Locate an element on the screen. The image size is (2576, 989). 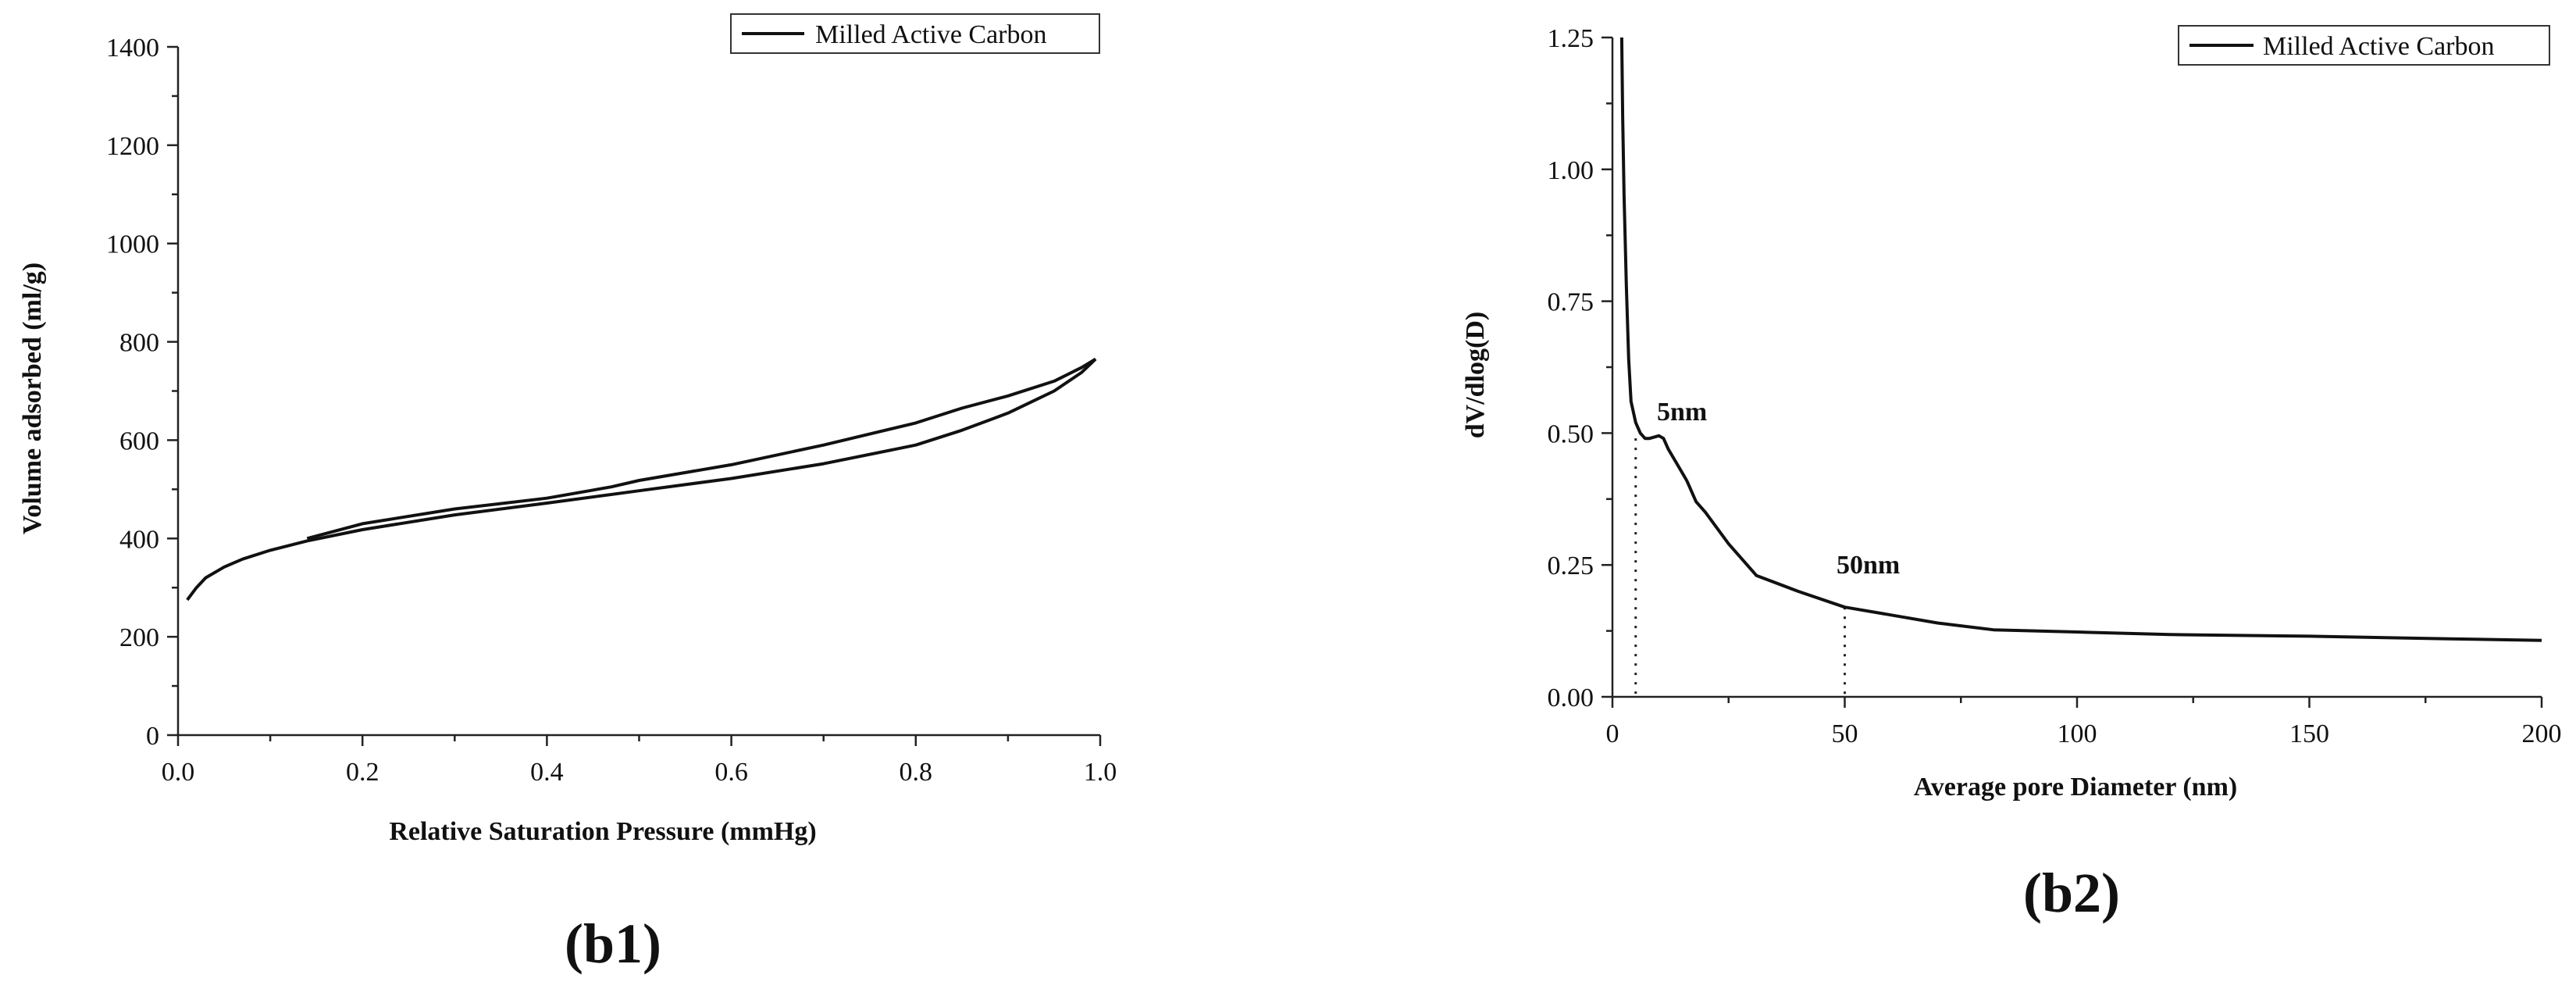
b1-x-axis-label: Relative Saturation Pressure (mmHg) is located at coordinates (602, 831).